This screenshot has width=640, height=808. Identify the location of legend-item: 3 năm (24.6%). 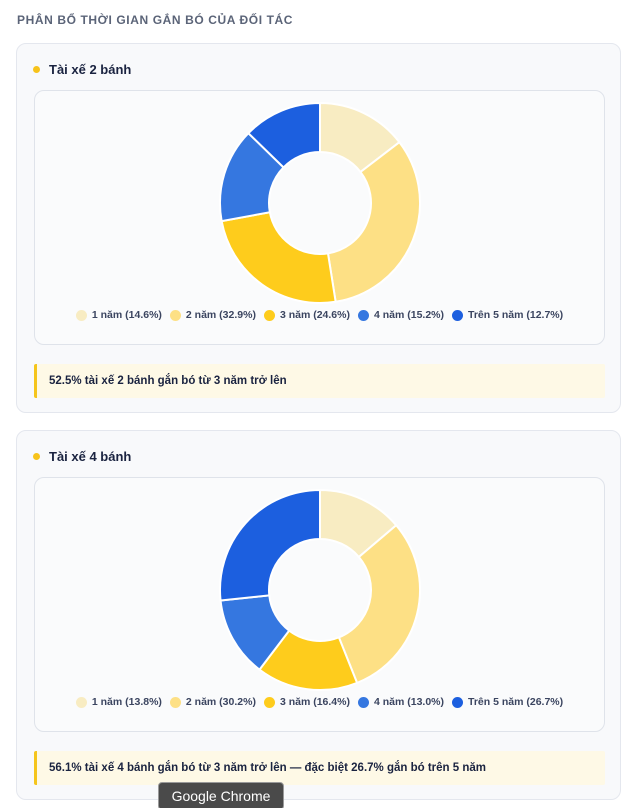
(306, 315).